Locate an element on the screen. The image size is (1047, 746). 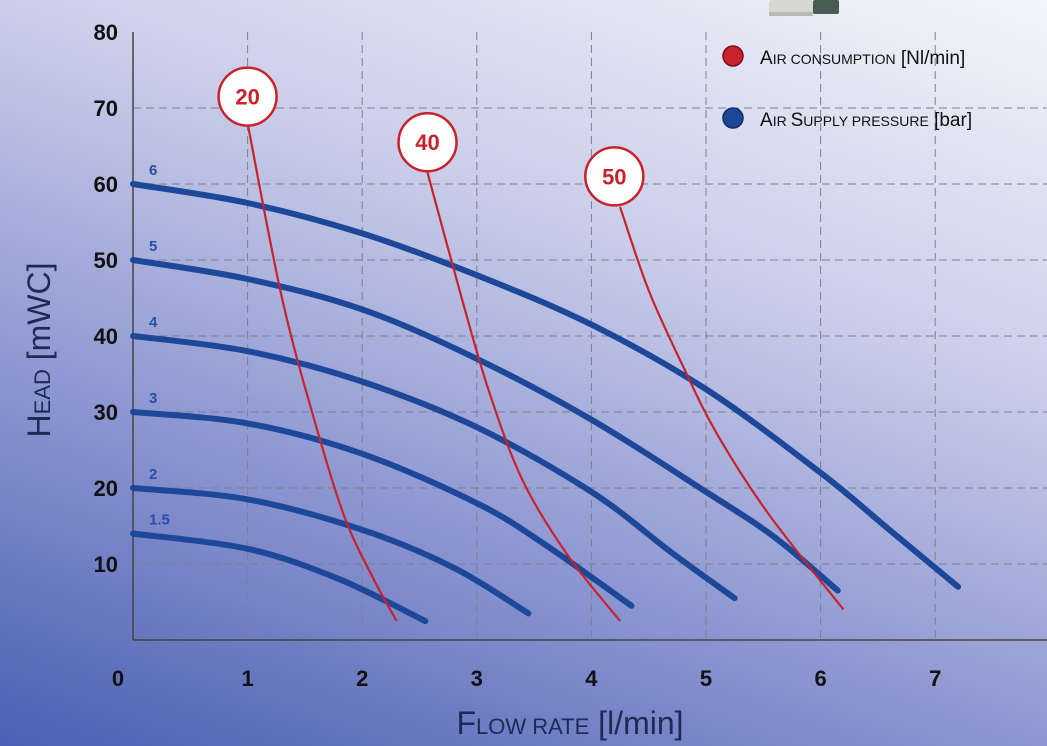
y-axis-title: HEAD [mWC] is located at coordinates (39, 350).